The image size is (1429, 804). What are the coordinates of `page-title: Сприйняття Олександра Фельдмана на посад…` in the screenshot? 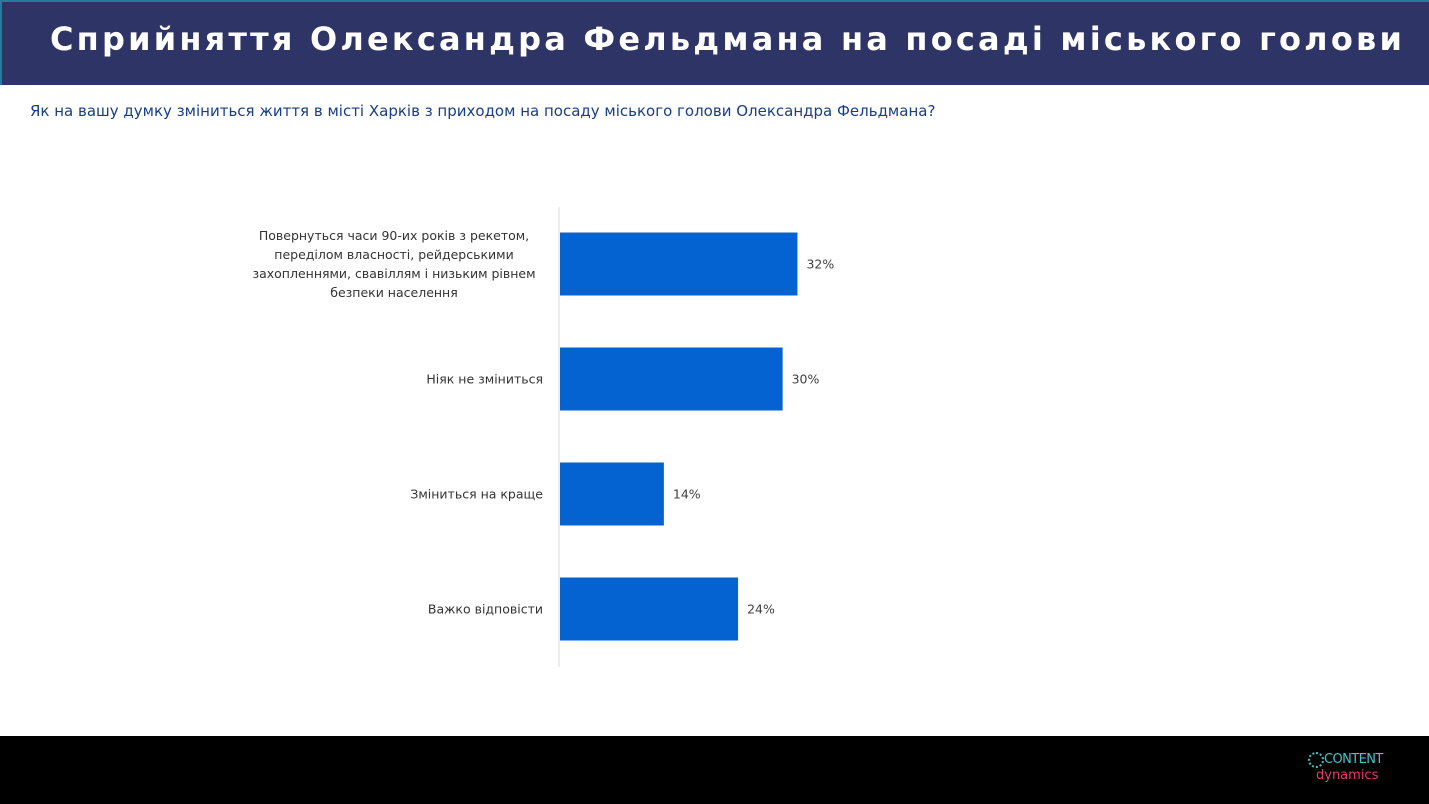 It's located at (728, 39).